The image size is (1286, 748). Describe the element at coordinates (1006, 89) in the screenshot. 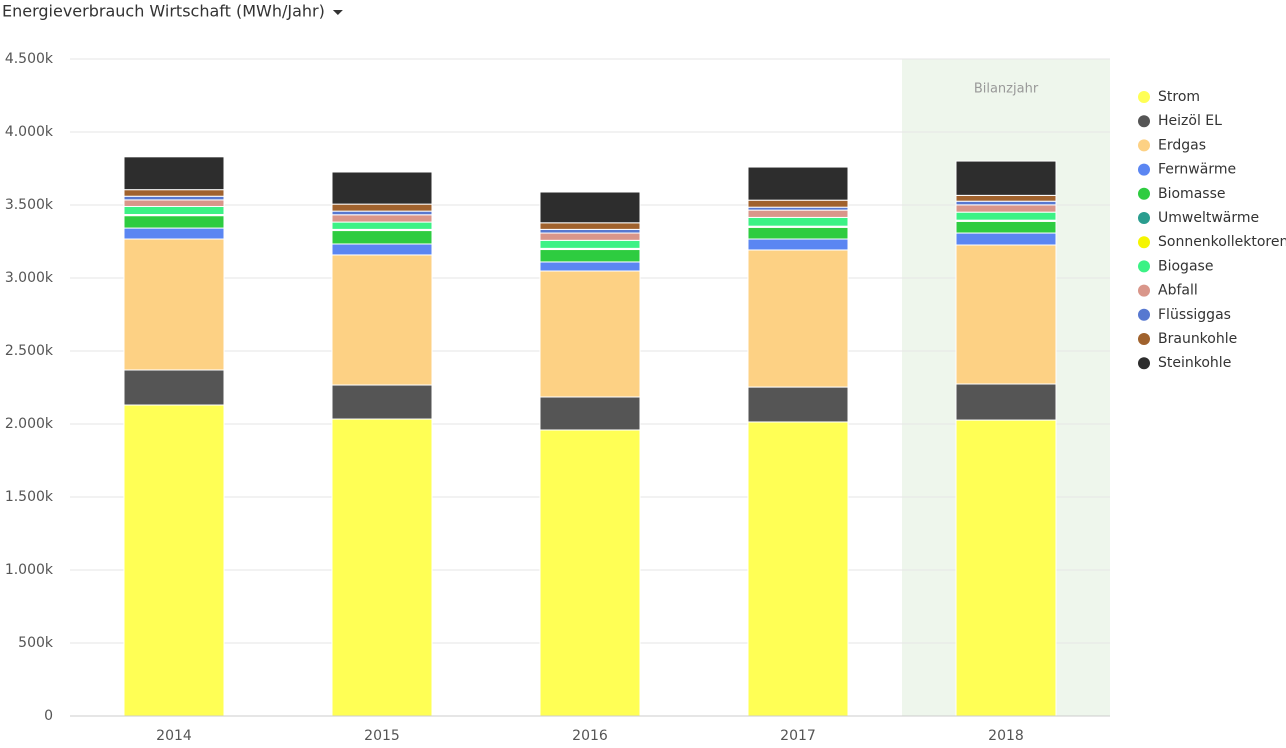

I see `highlight-label: Bilanzjahr` at that location.